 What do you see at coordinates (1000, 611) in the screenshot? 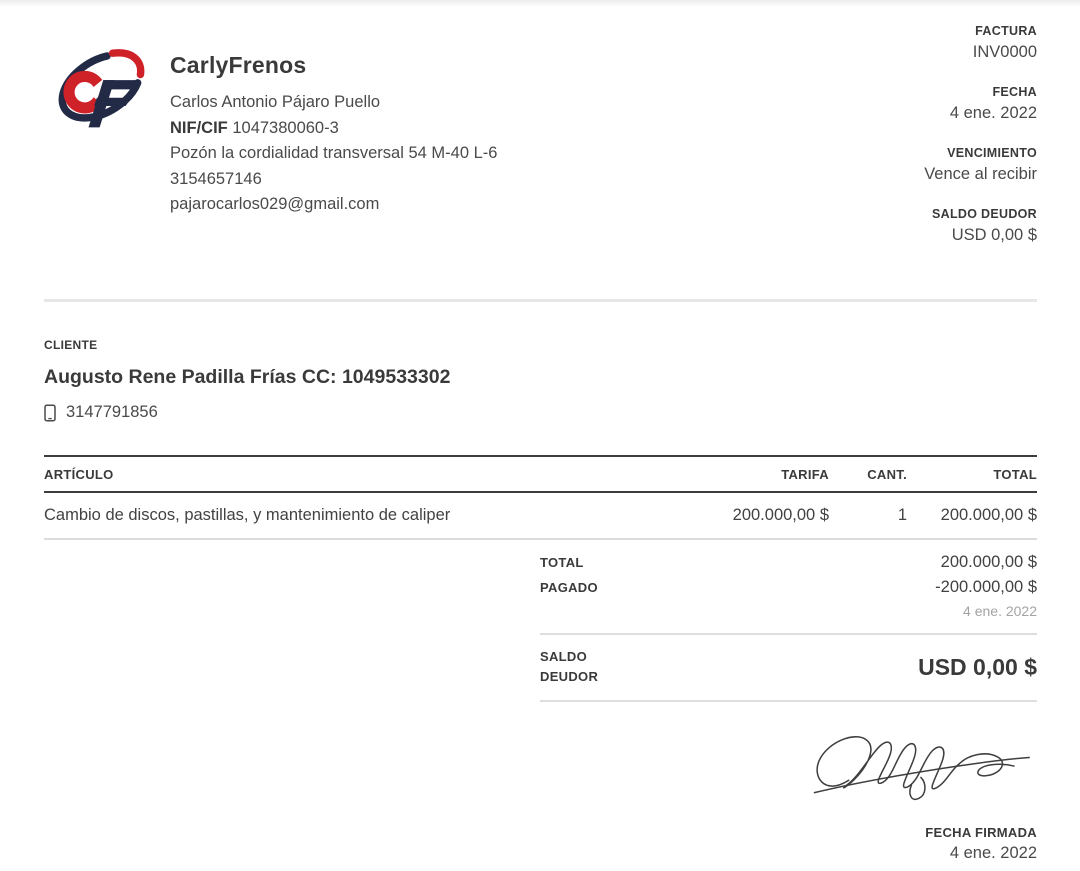
I see `paid-date: 4 ene. 2022` at bounding box center [1000, 611].